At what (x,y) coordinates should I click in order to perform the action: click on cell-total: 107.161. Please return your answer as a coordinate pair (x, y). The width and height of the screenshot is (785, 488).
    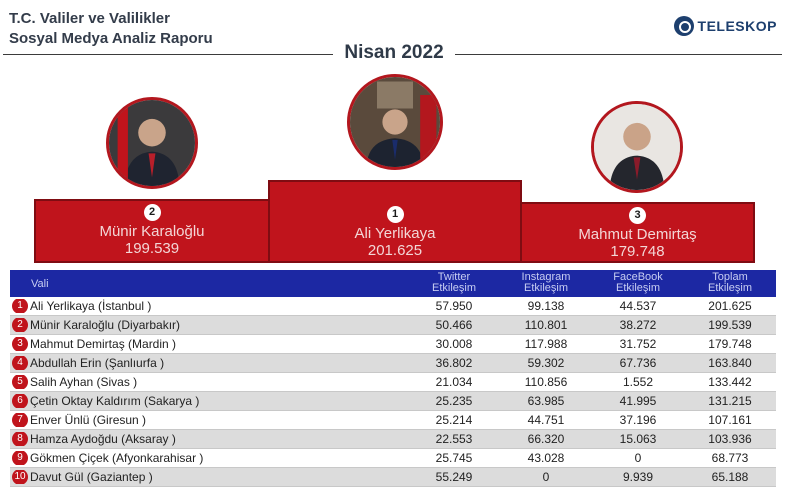
    Looking at the image, I should click on (730, 420).